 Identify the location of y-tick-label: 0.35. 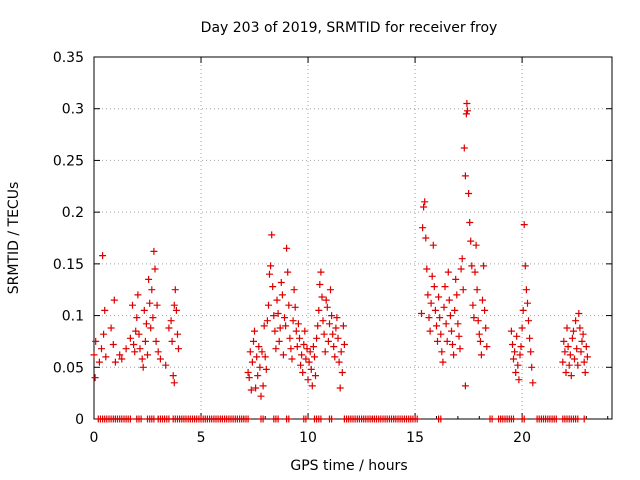
(68, 58).